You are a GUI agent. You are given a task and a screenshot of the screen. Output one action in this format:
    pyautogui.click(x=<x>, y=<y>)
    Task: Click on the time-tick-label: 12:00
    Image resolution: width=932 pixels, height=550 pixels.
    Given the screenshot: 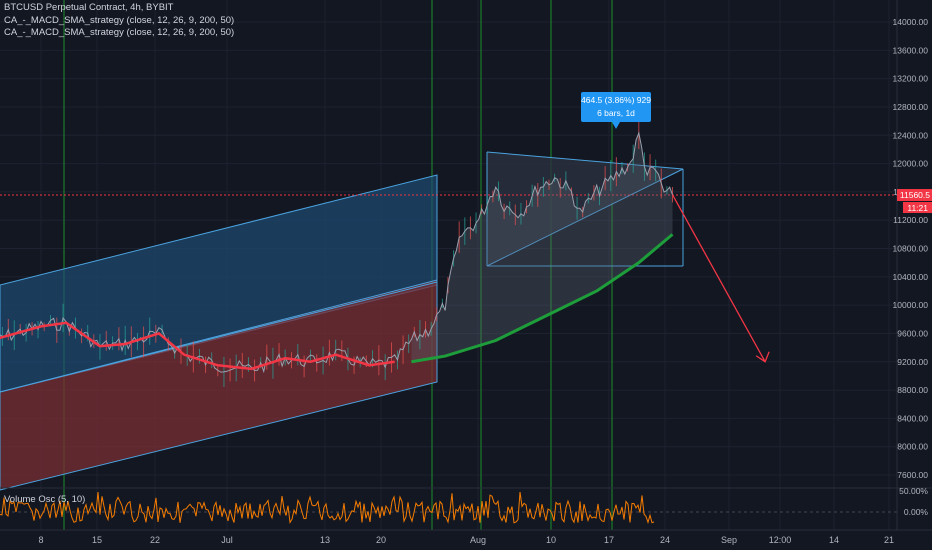 What is the action you would take?
    pyautogui.click(x=780, y=540)
    